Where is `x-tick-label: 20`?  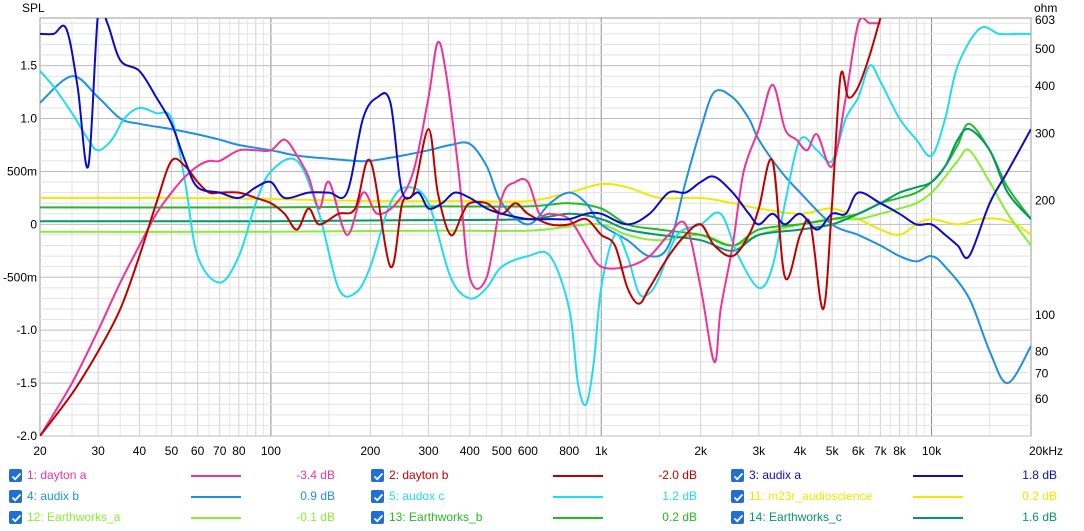 x-tick-label: 20 is located at coordinates (40, 451).